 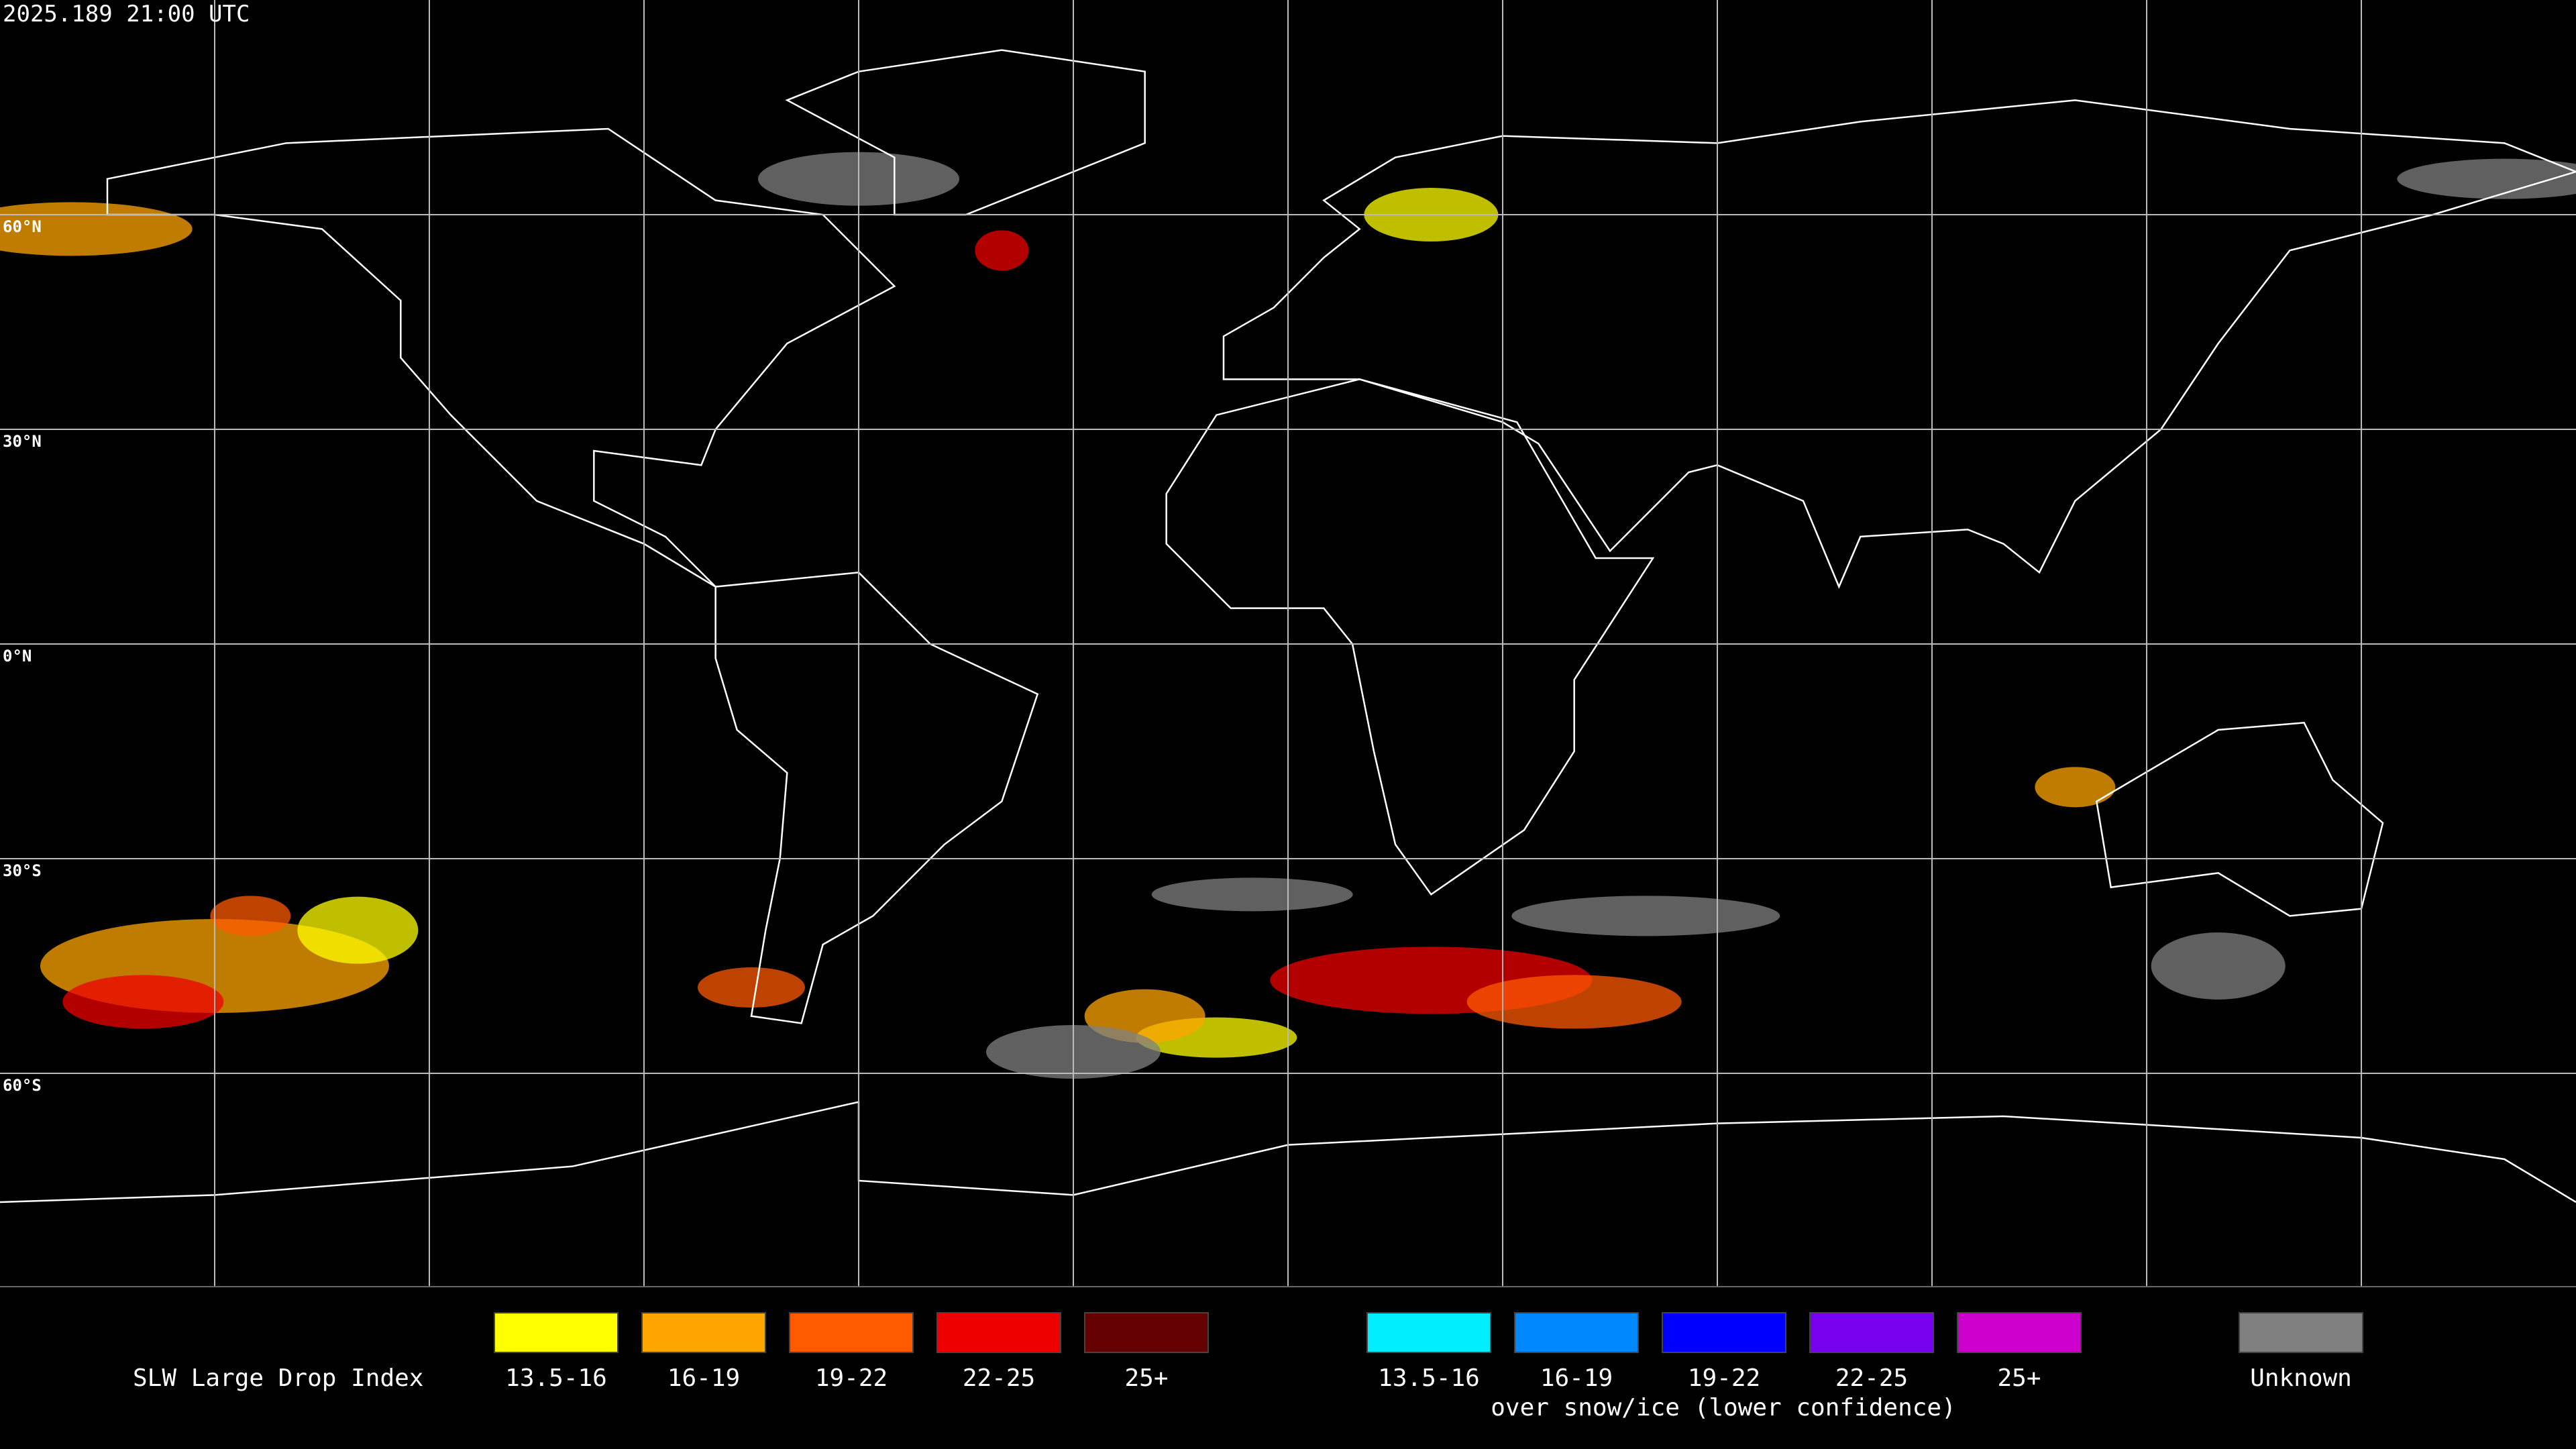 I want to click on lat-label: 60°N, so click(x=22, y=226).